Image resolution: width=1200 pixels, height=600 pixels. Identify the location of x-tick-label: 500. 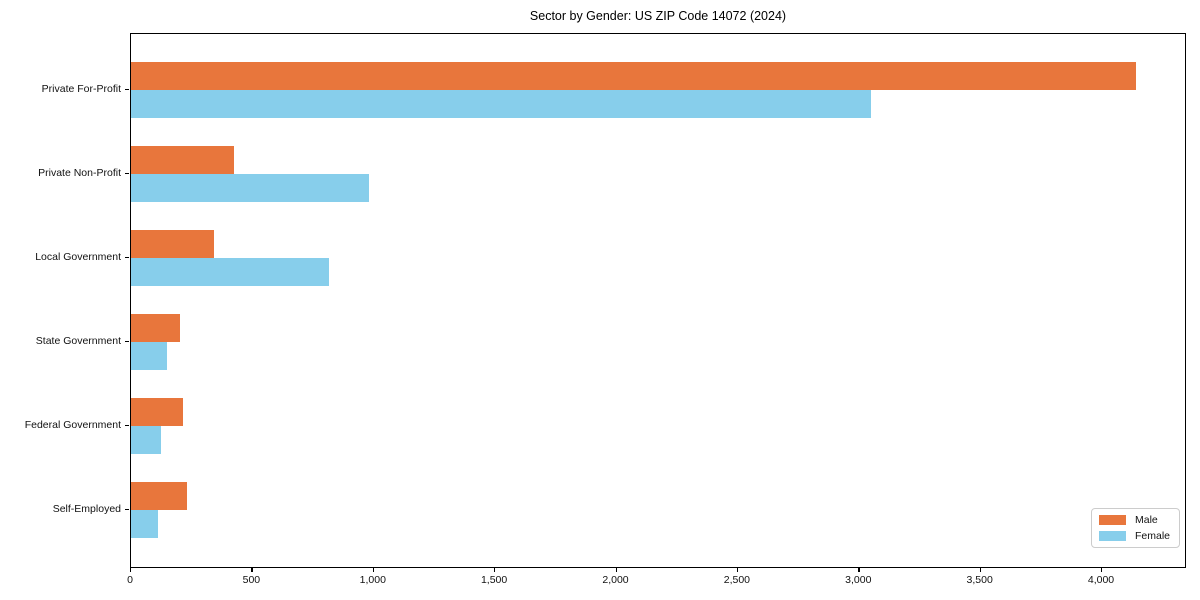
(251, 580).